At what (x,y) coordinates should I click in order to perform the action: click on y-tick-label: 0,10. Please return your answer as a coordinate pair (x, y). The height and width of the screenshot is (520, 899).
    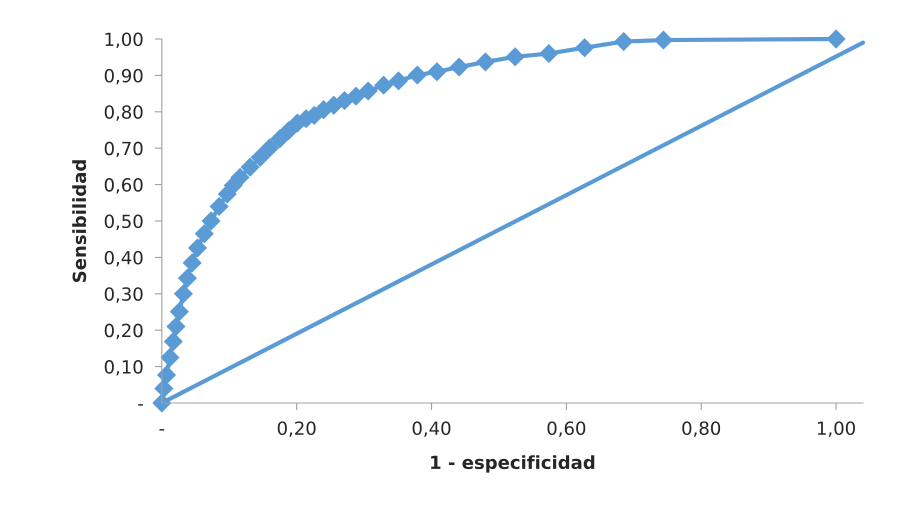
    Looking at the image, I should click on (123, 368).